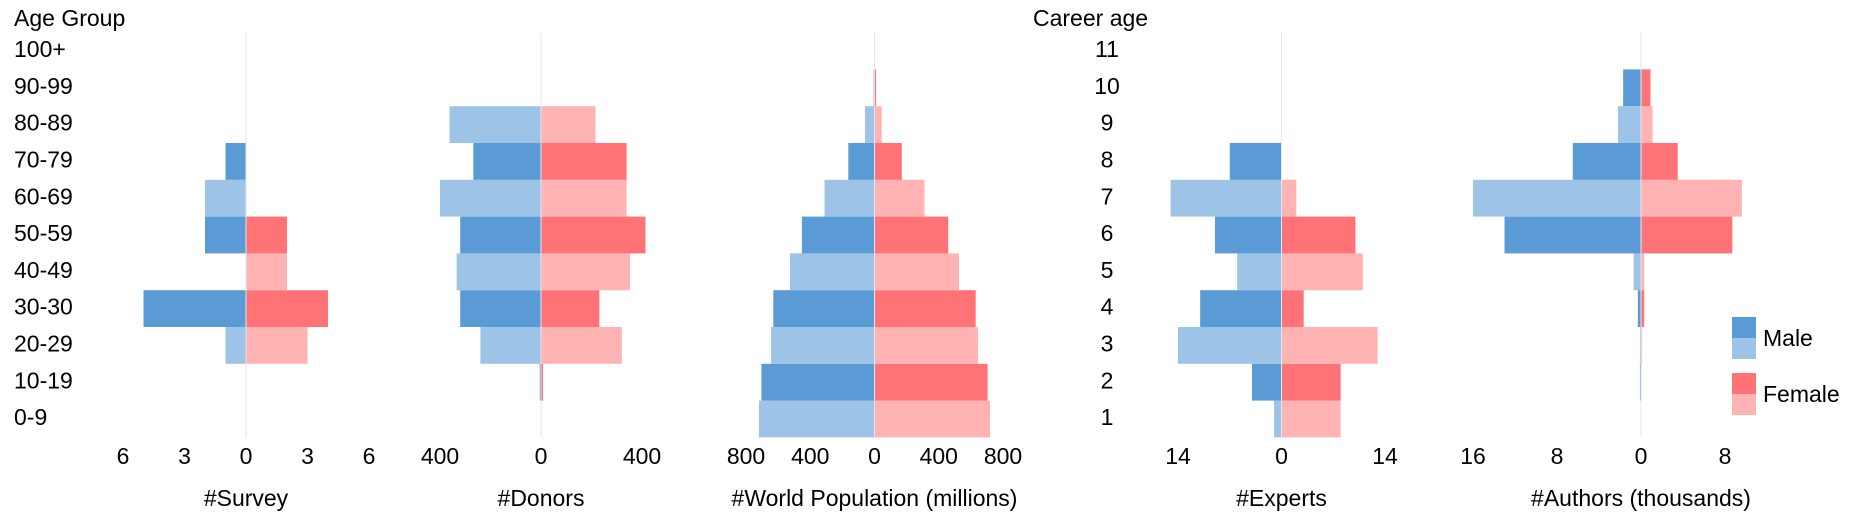 The image size is (1868, 529). Describe the element at coordinates (1107, 380) in the screenshot. I see `category-label: 2` at that location.